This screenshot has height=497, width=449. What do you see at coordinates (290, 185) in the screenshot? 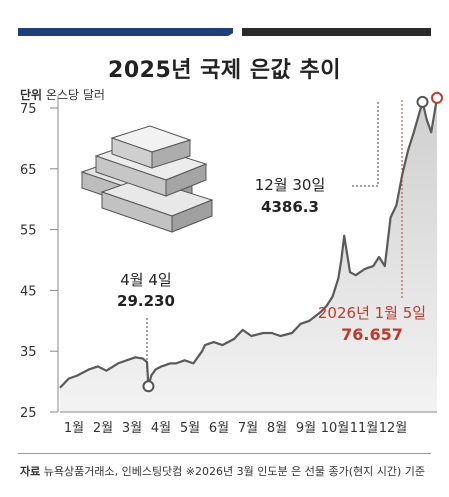
I see `dec-date-label: 12월 30일` at bounding box center [290, 185].